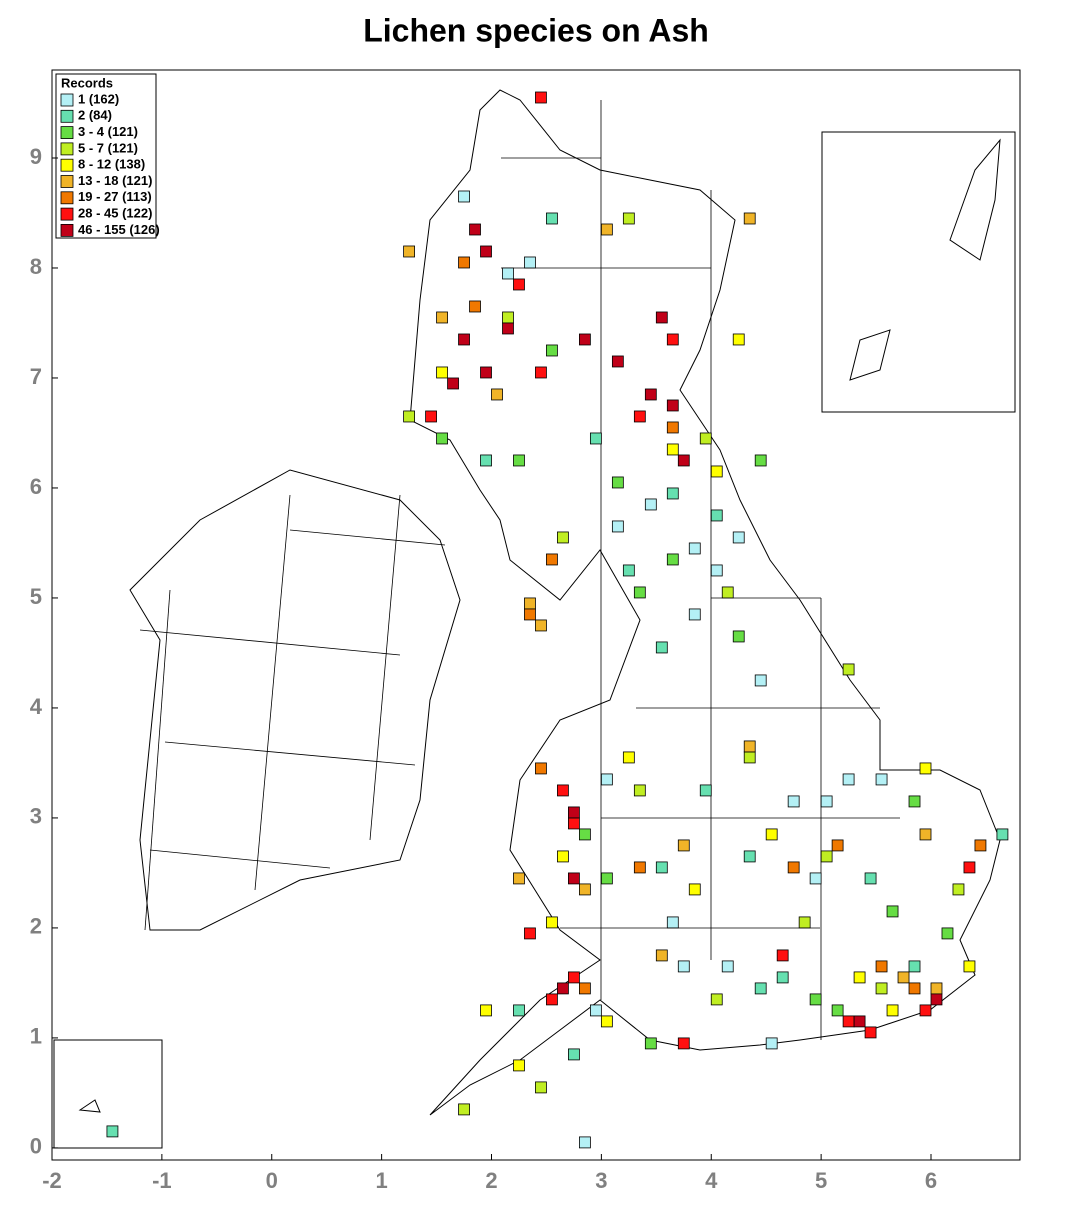 The image size is (1073, 1205). What do you see at coordinates (36, 156) in the screenshot?
I see `y-tick-label: 9` at bounding box center [36, 156].